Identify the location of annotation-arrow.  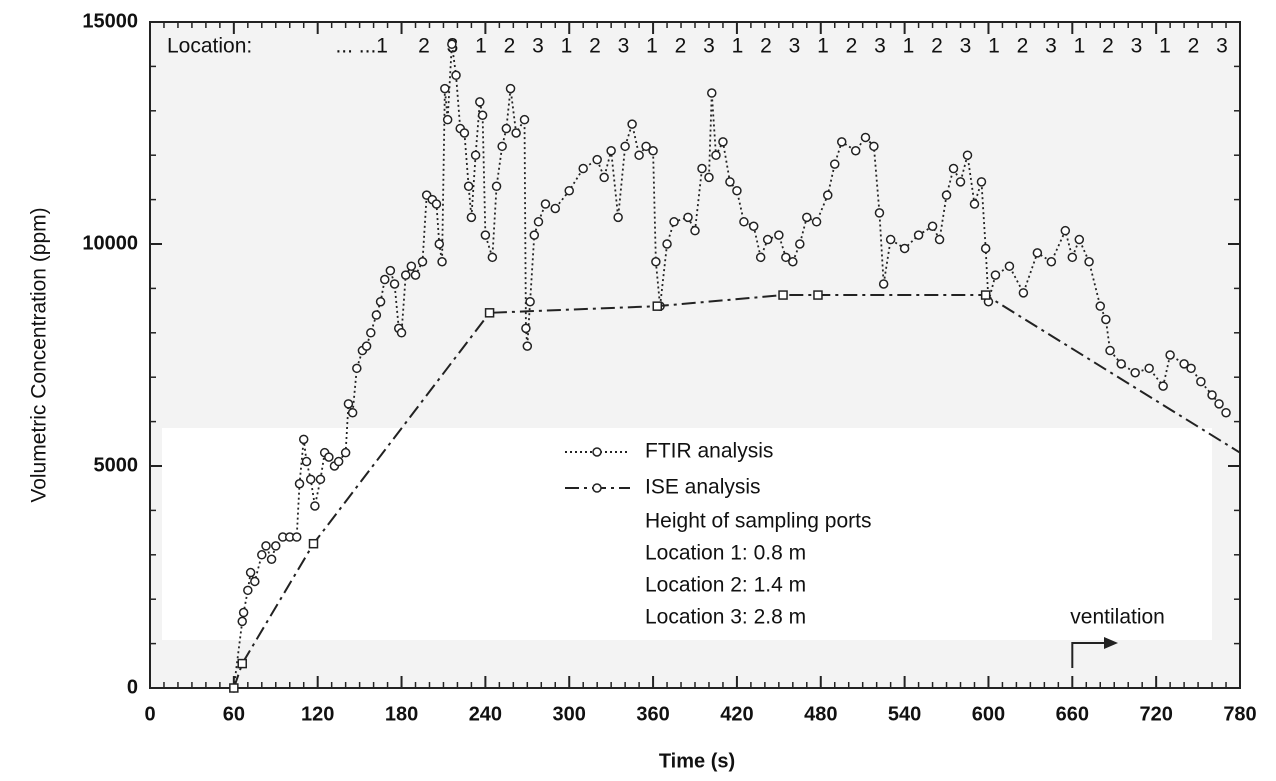
(1091, 655).